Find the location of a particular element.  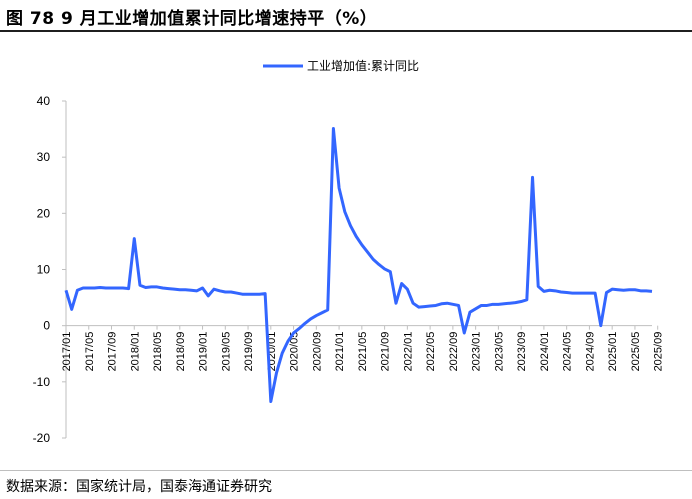

x-tick-label: 2024/05 is located at coordinates (568, 352).